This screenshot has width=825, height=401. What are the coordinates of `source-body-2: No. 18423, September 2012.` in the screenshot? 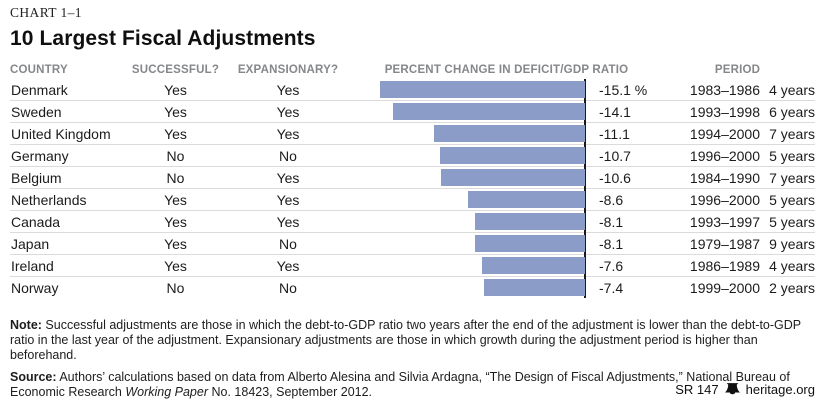 It's located at (290, 392).